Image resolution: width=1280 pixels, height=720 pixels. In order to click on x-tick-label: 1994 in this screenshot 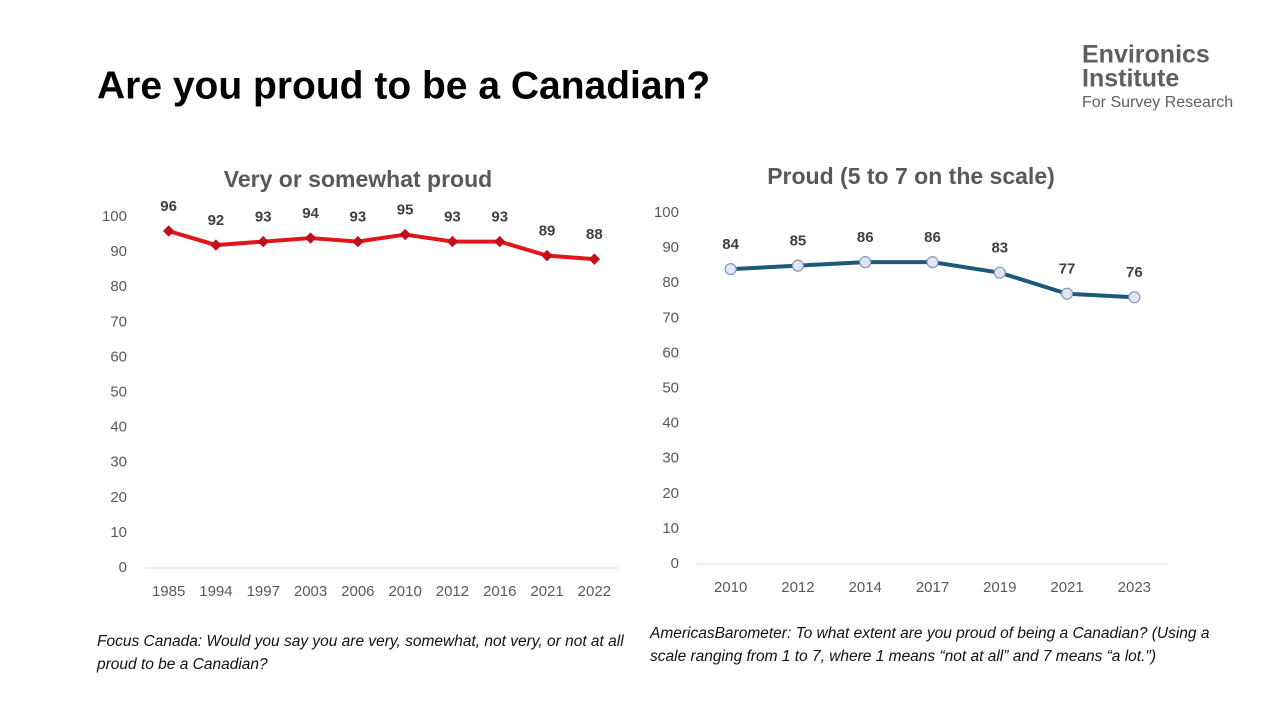, I will do `click(215, 591)`.